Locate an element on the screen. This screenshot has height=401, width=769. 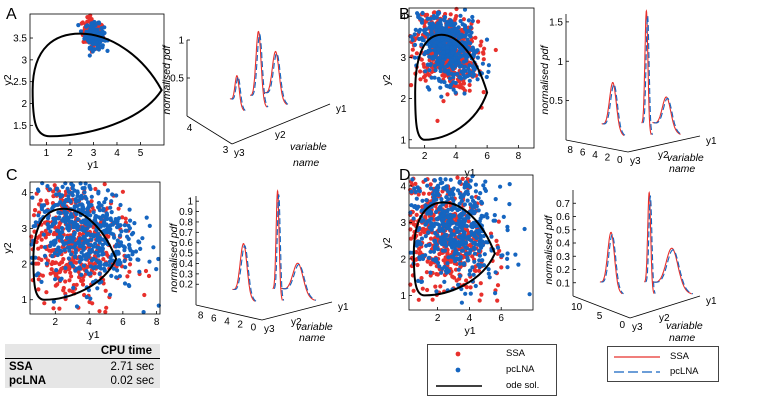
pdf-plot-b: 0.5 1 1.5 8 6 4 2 0 y3 y2 y1 is located at coordinates (633, 88).